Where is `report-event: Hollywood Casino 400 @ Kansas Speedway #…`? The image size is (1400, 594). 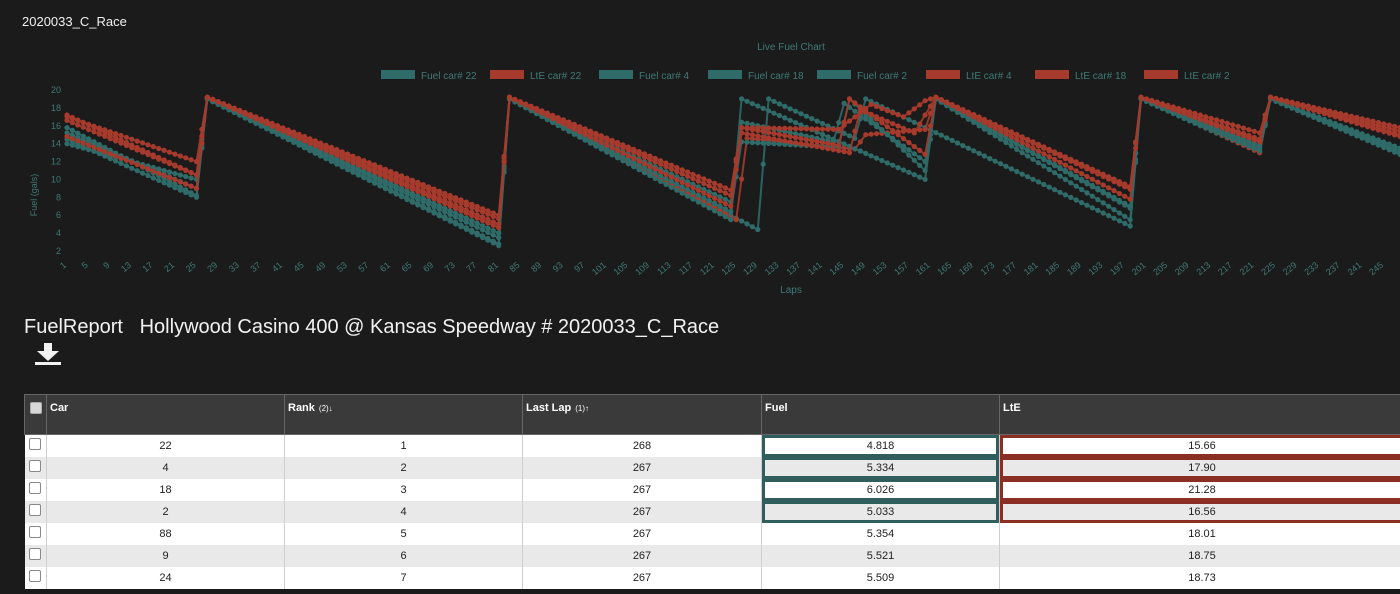
report-event: Hollywood Casino 400 @ Kansas Speedway #… is located at coordinates (429, 327).